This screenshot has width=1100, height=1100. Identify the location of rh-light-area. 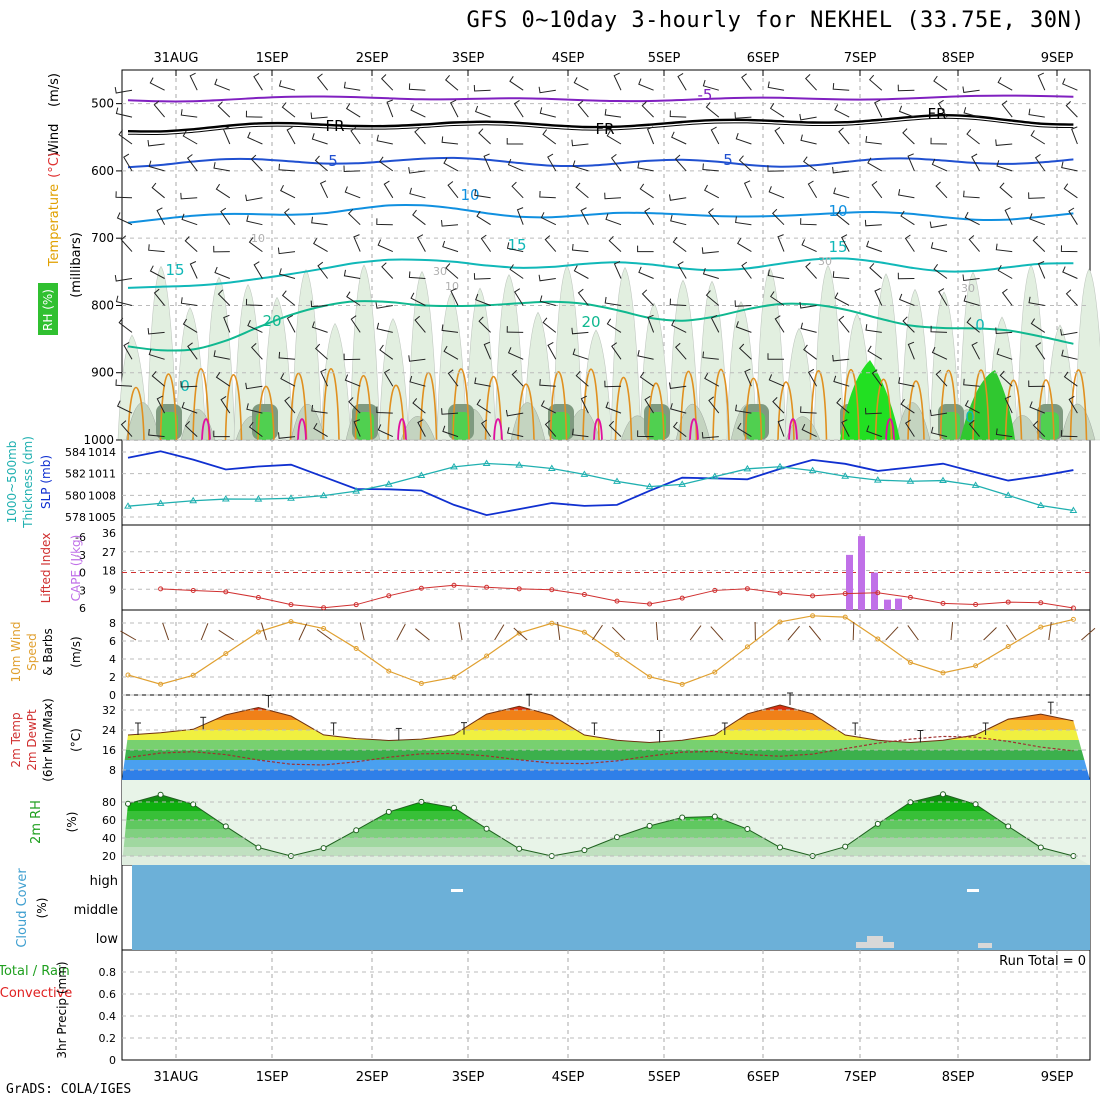
(249, 362).